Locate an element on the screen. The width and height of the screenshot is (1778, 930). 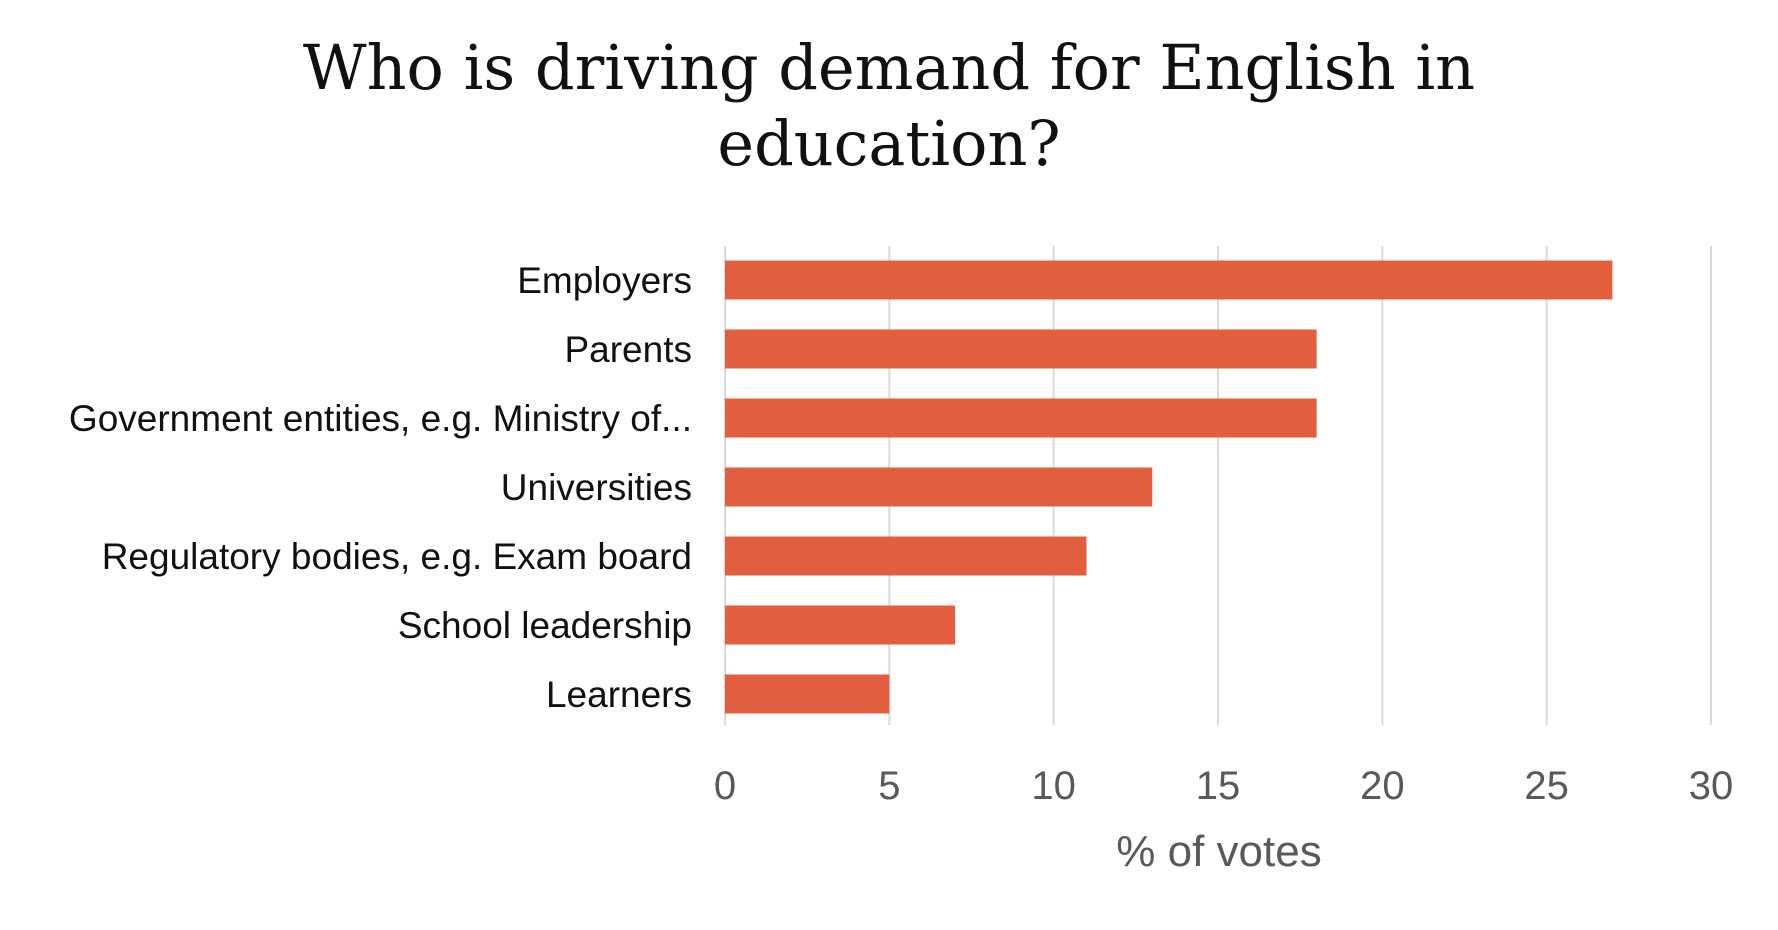
category-label: School leadership is located at coordinates (545, 625).